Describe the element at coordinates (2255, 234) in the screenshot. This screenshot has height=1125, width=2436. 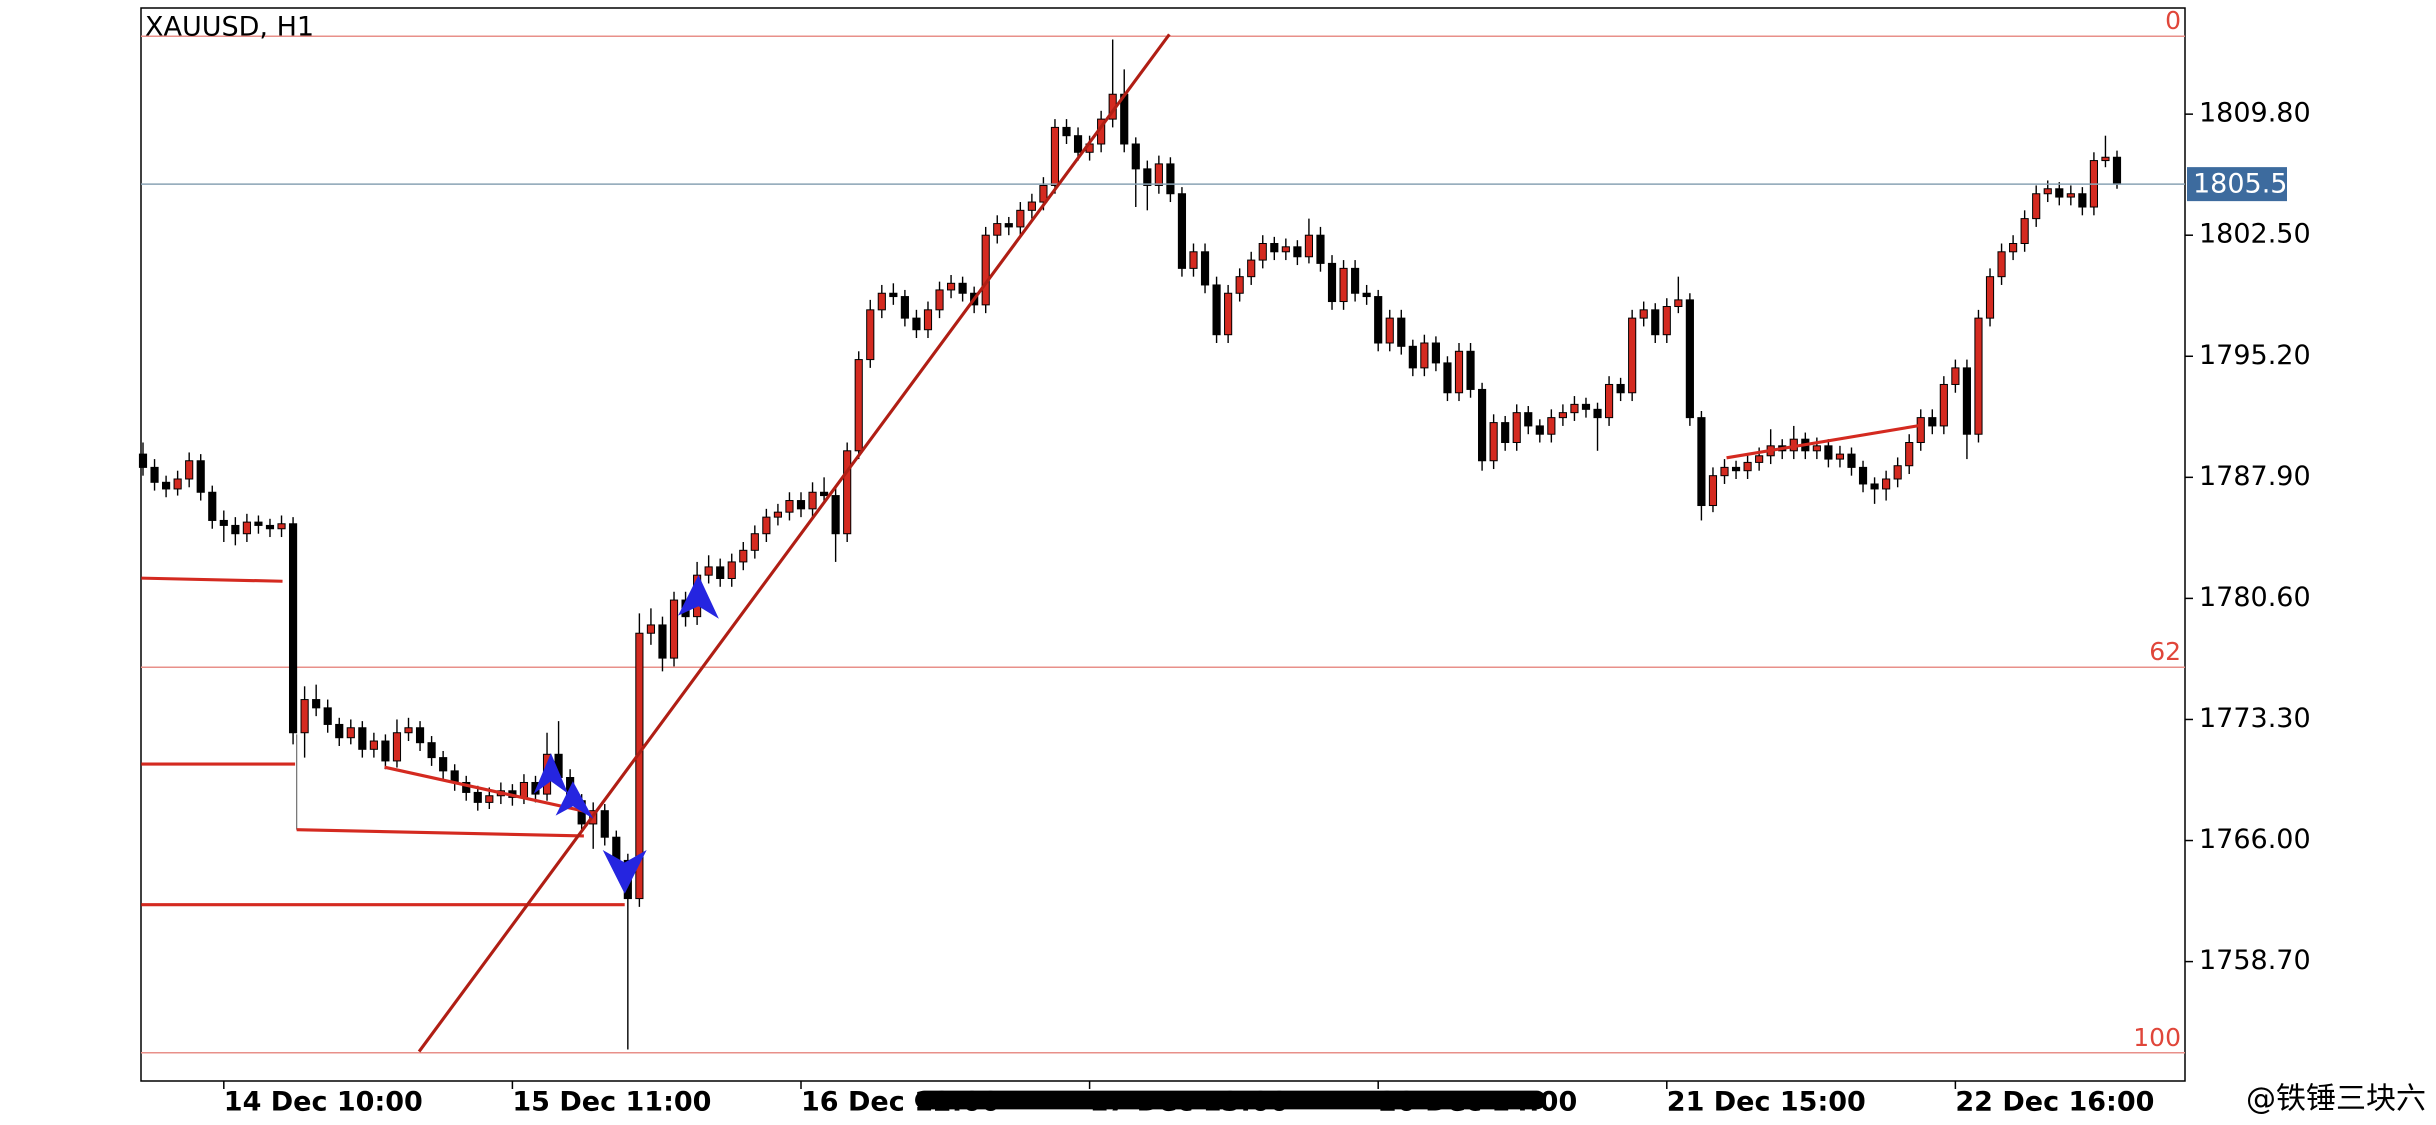
I see `y-tick-label: 1802.50` at that location.